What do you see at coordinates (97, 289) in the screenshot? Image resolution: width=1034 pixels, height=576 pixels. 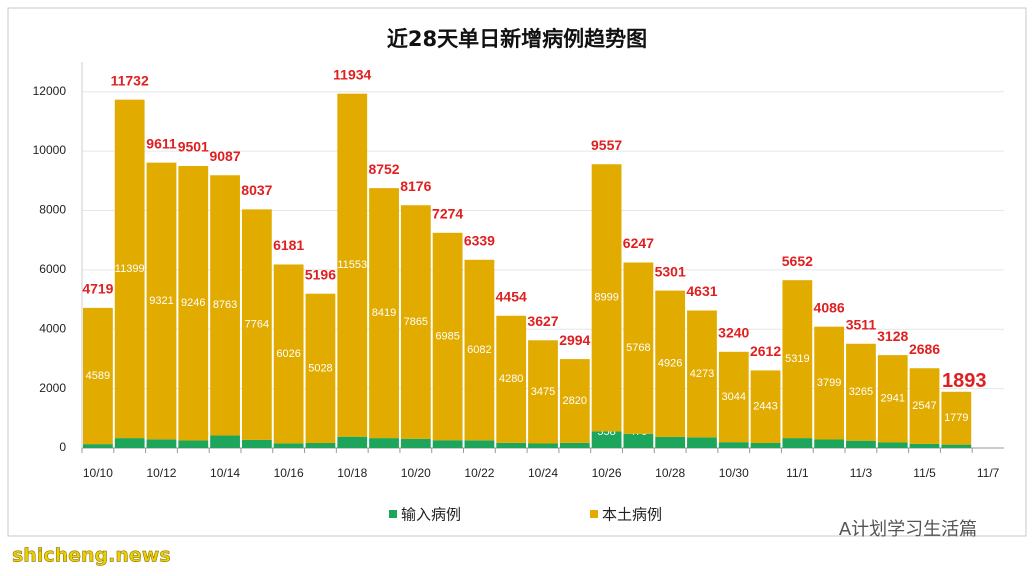 I see `total-label: 4719` at bounding box center [97, 289].